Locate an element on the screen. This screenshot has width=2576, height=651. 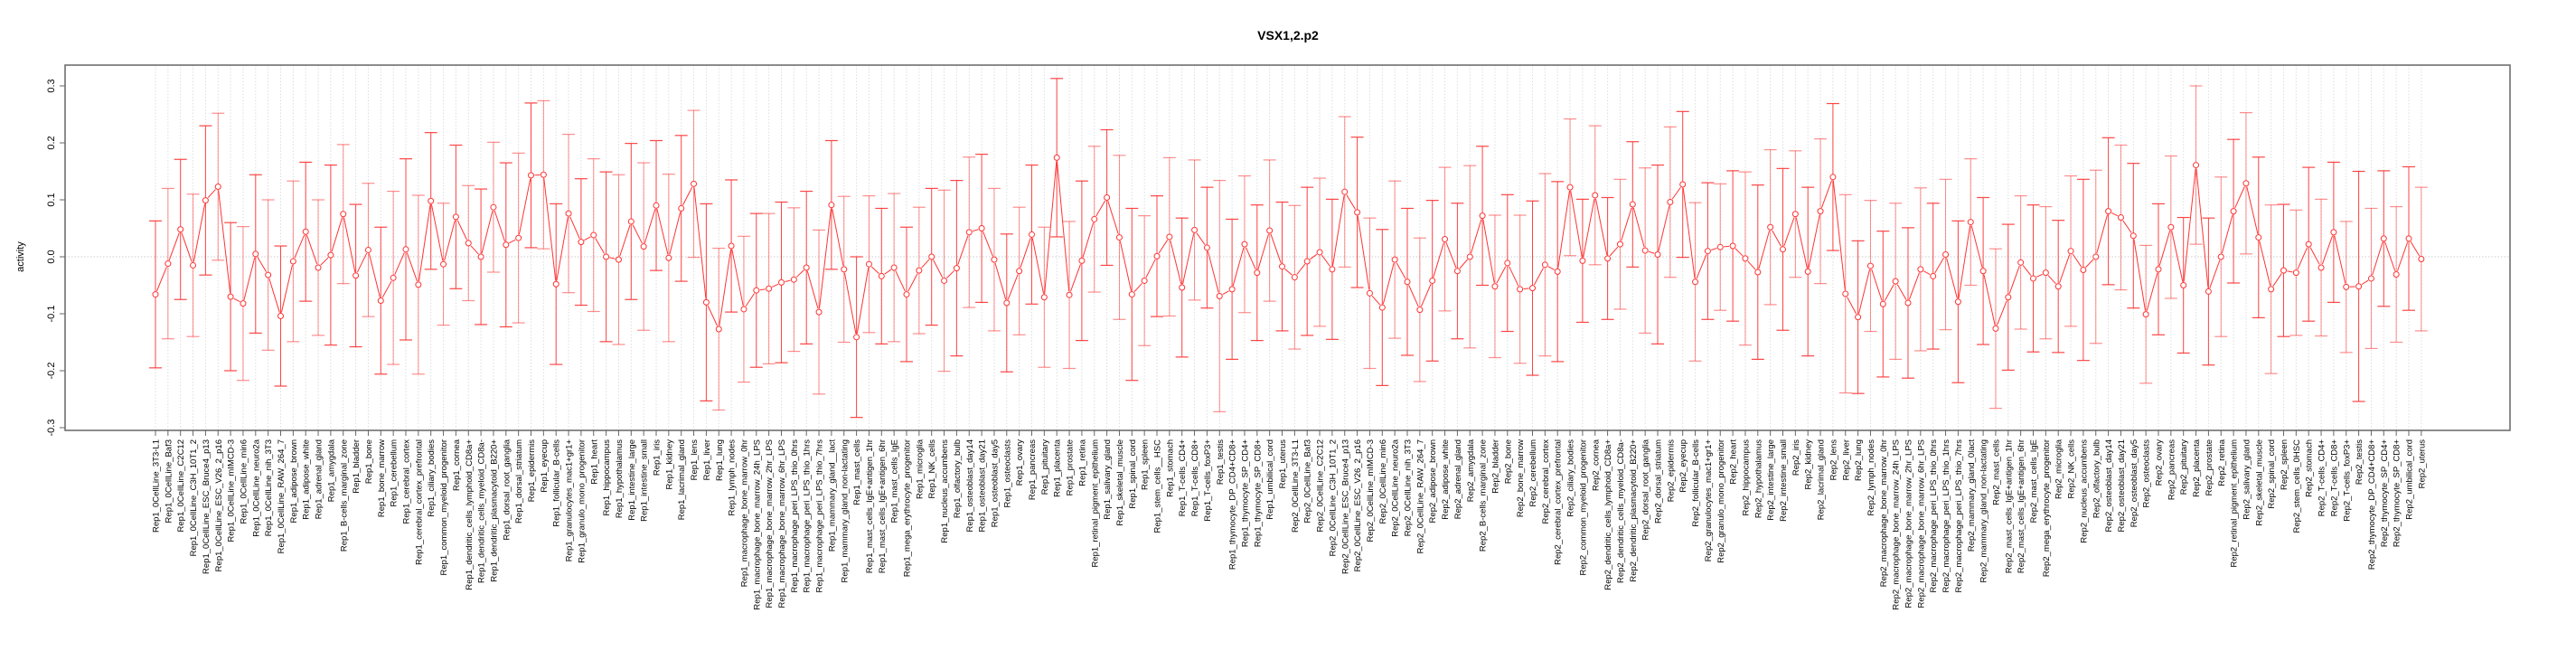
x-tick-label: Rep2_bone_marrow is located at coordinates (1521, 478).